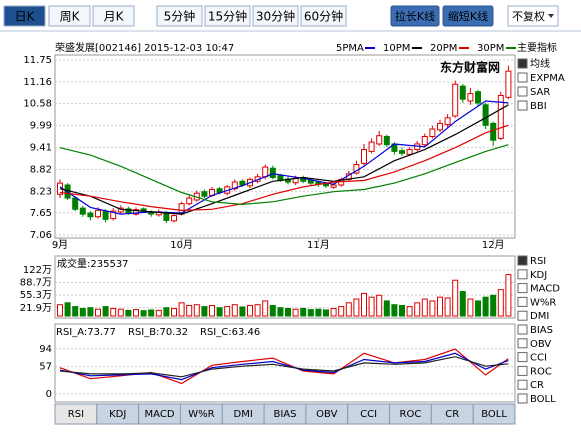 The height and width of the screenshot is (439, 581). Describe the element at coordinates (285, 287) in the screenshot. I see `volume-frame` at that location.